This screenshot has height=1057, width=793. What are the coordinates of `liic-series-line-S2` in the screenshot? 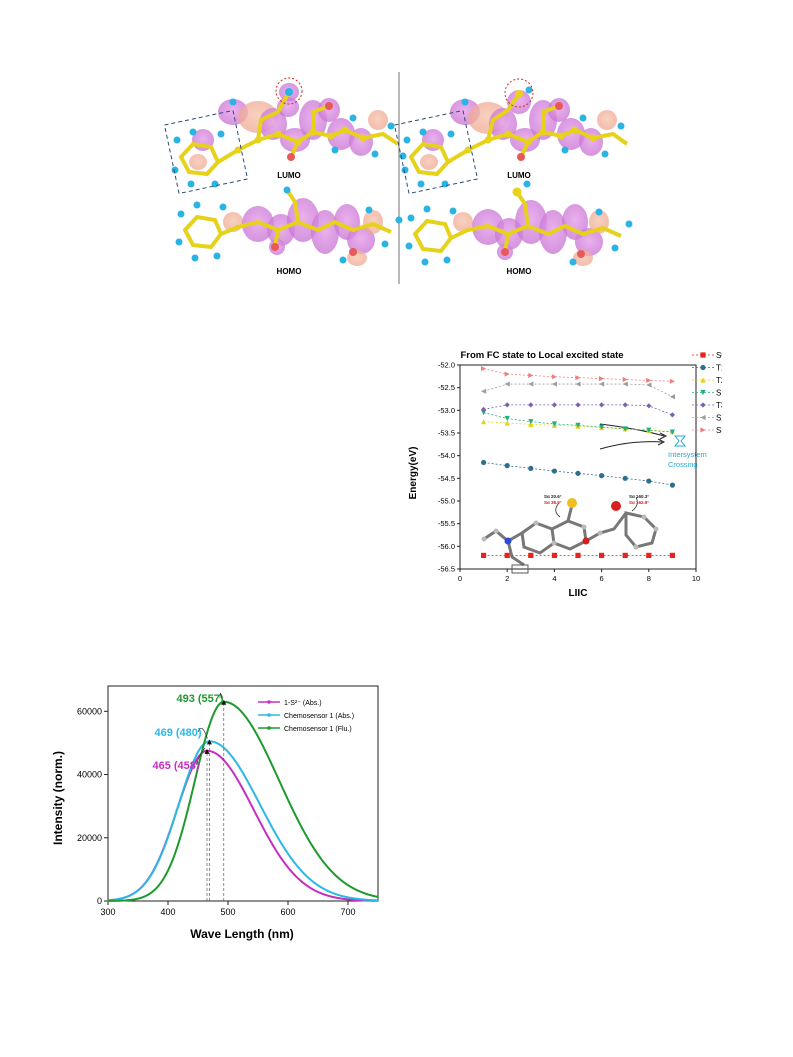 It's located at (578, 390).